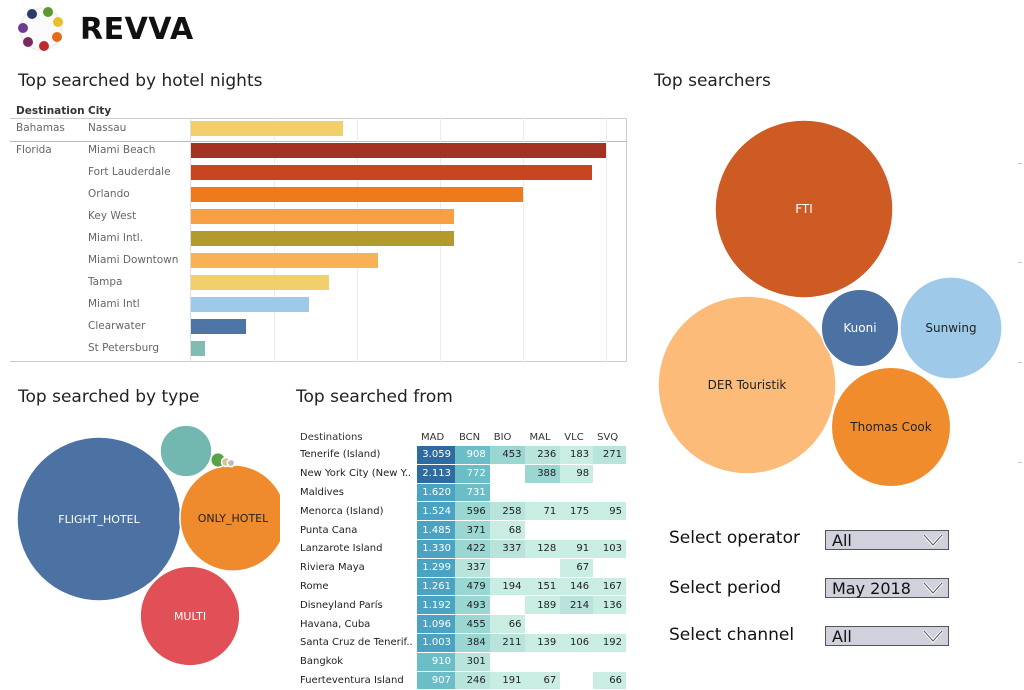 The image size is (1024, 690). I want to click on value-cell: 214, so click(577, 605).